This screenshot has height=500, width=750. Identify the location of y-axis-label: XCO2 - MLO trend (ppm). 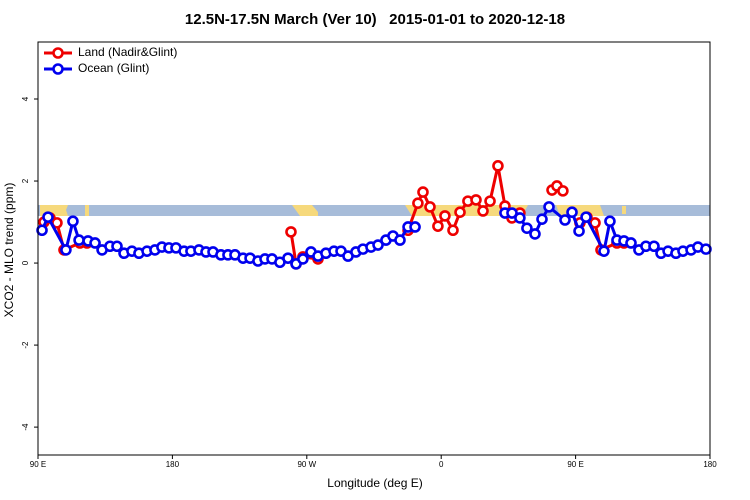
(9, 250).